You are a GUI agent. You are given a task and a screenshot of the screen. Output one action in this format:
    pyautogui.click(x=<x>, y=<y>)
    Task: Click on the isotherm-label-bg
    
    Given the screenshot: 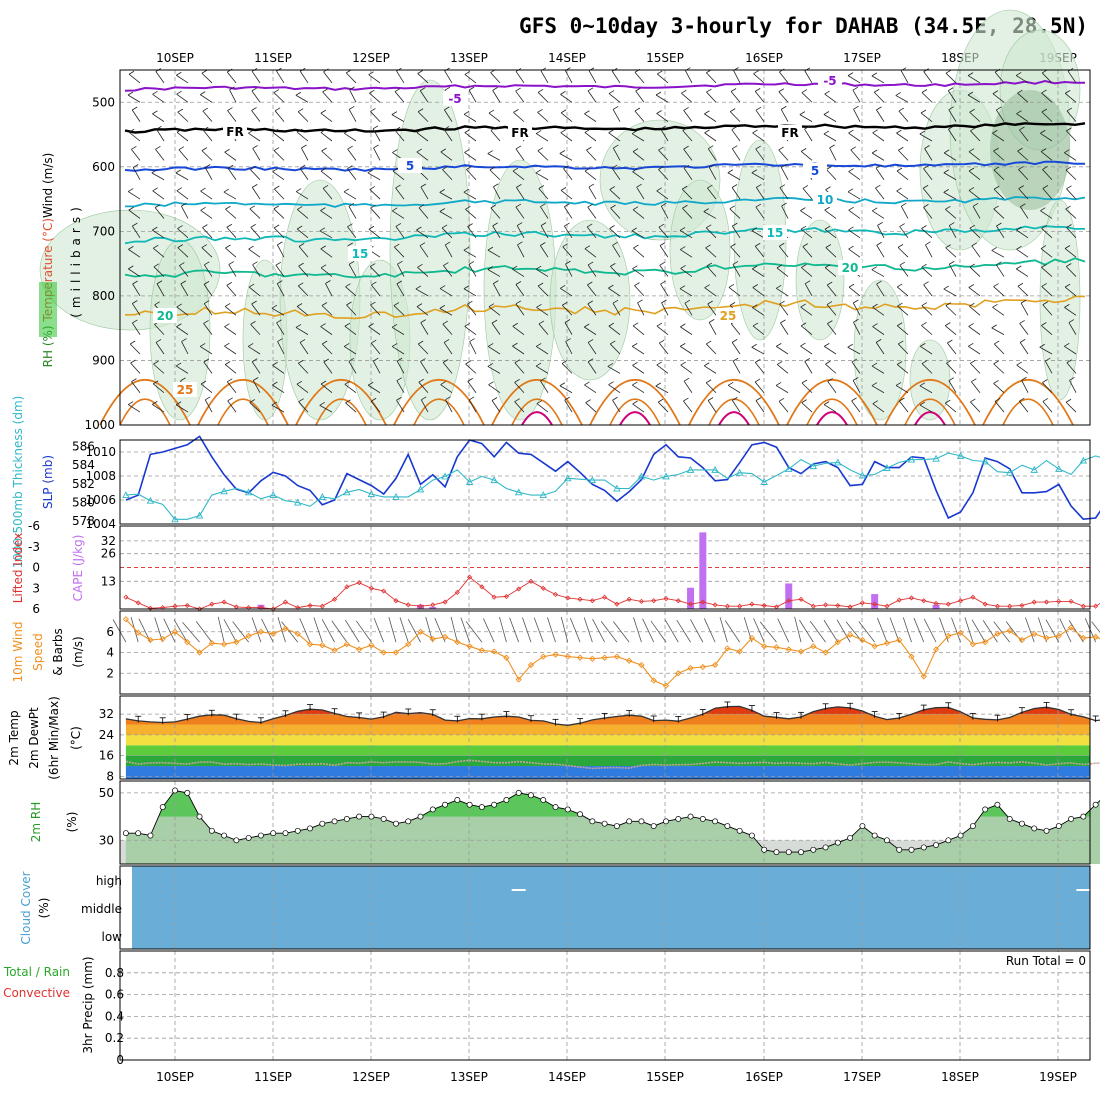 What is the action you would take?
    pyautogui.click(x=410, y=165)
    